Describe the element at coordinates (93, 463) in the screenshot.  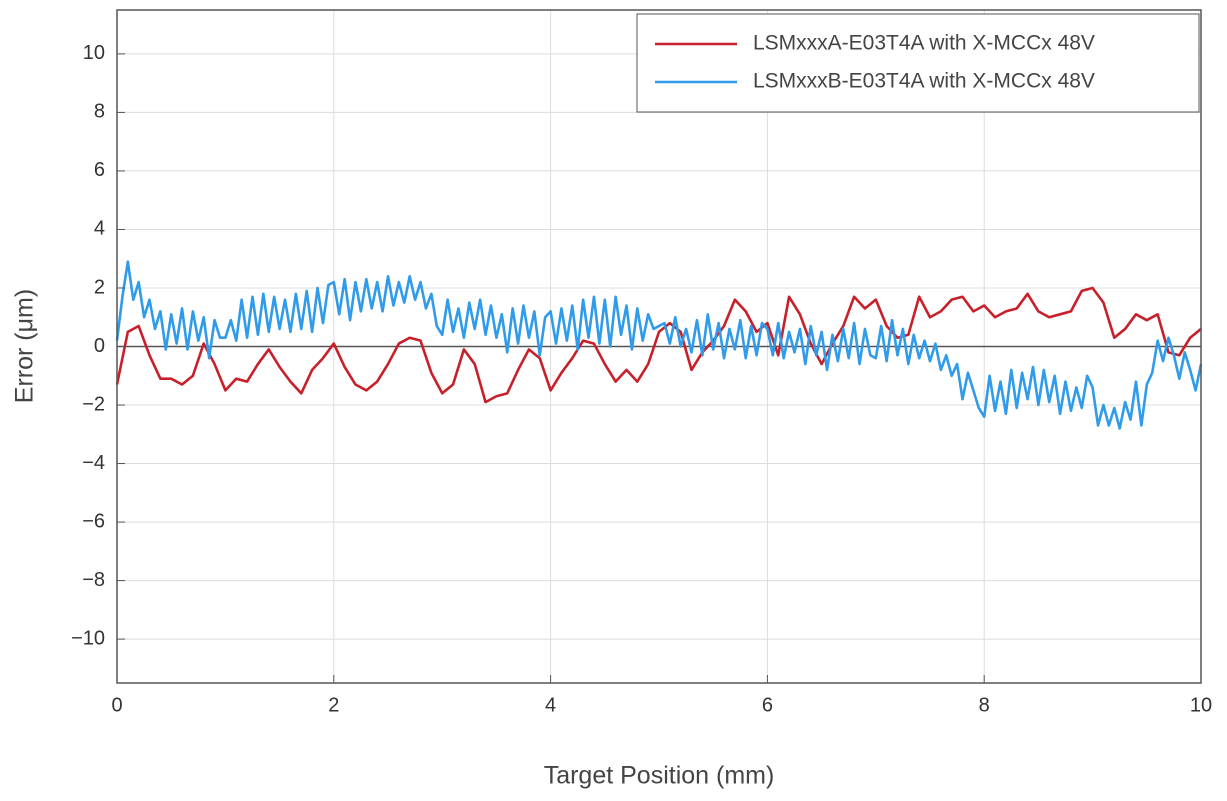
I see `y-tick-label: −4` at that location.